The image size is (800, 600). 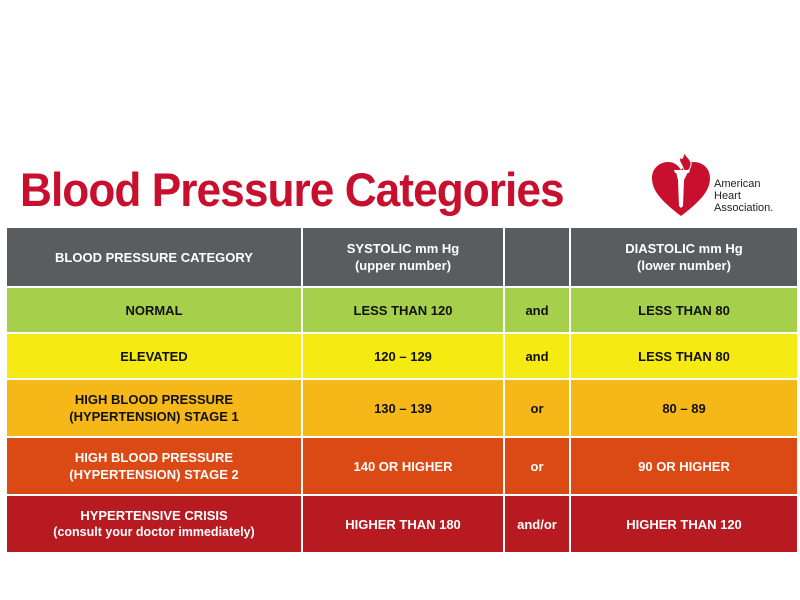 I want to click on category-line2: (HYPERTENSION) STAGE 1, so click(x=154, y=416).